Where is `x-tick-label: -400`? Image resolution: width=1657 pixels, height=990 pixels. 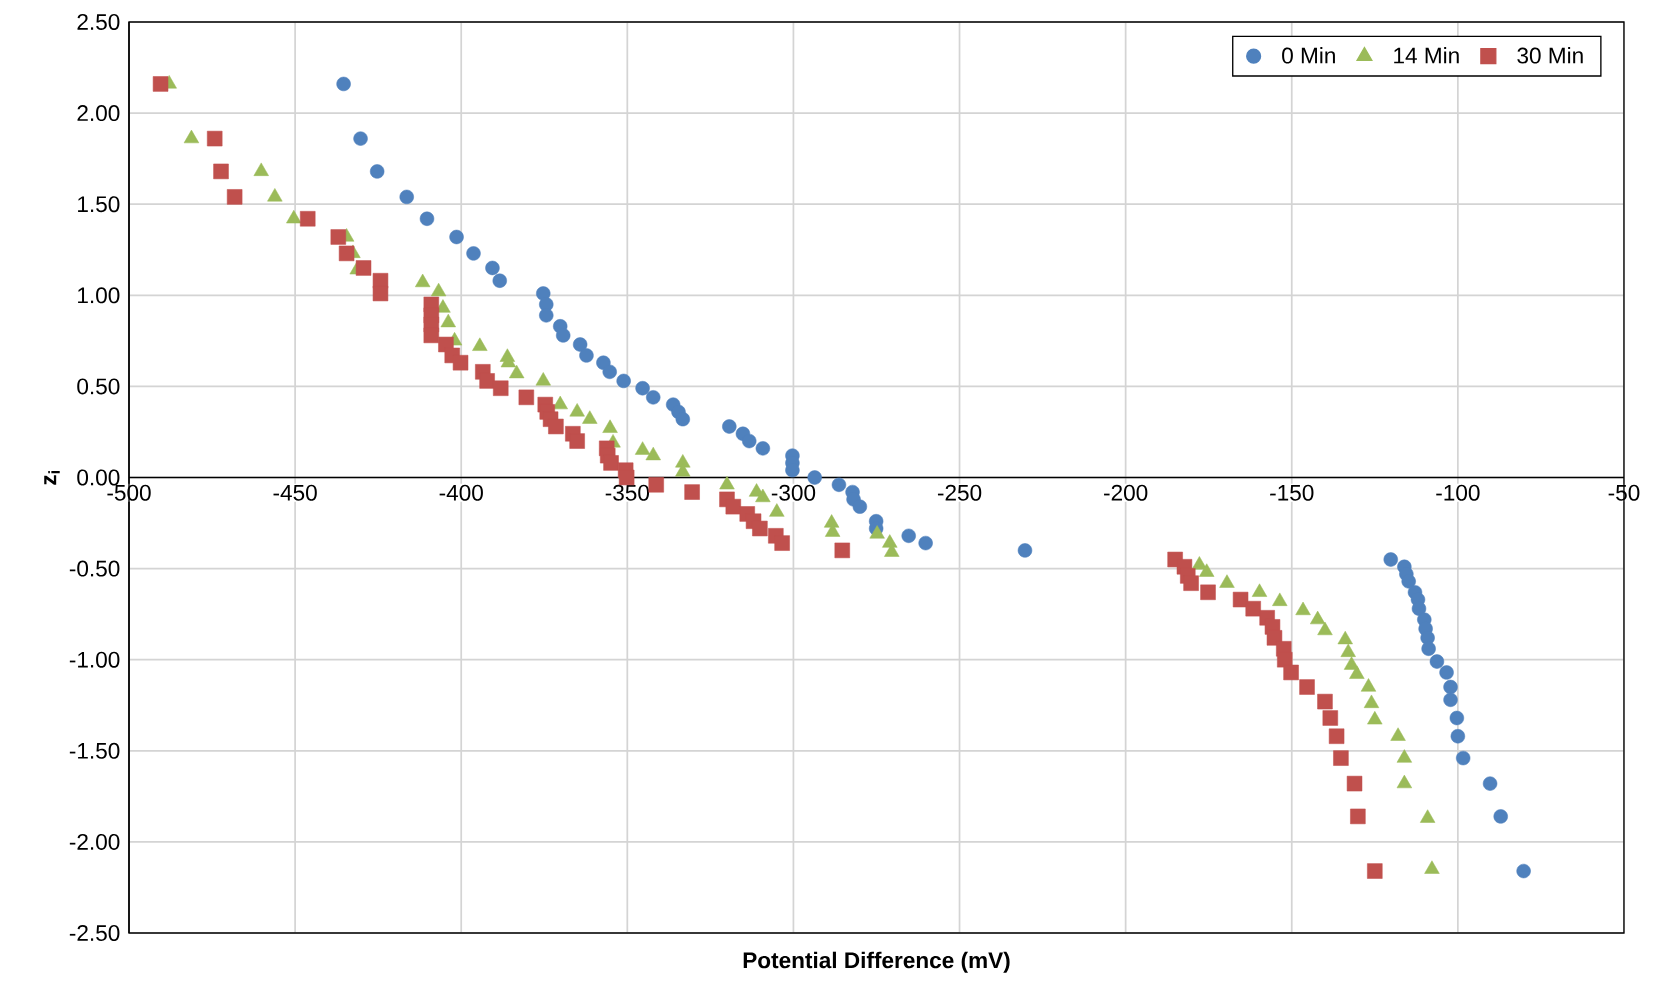
x-tick-label: -400 is located at coordinates (461, 492).